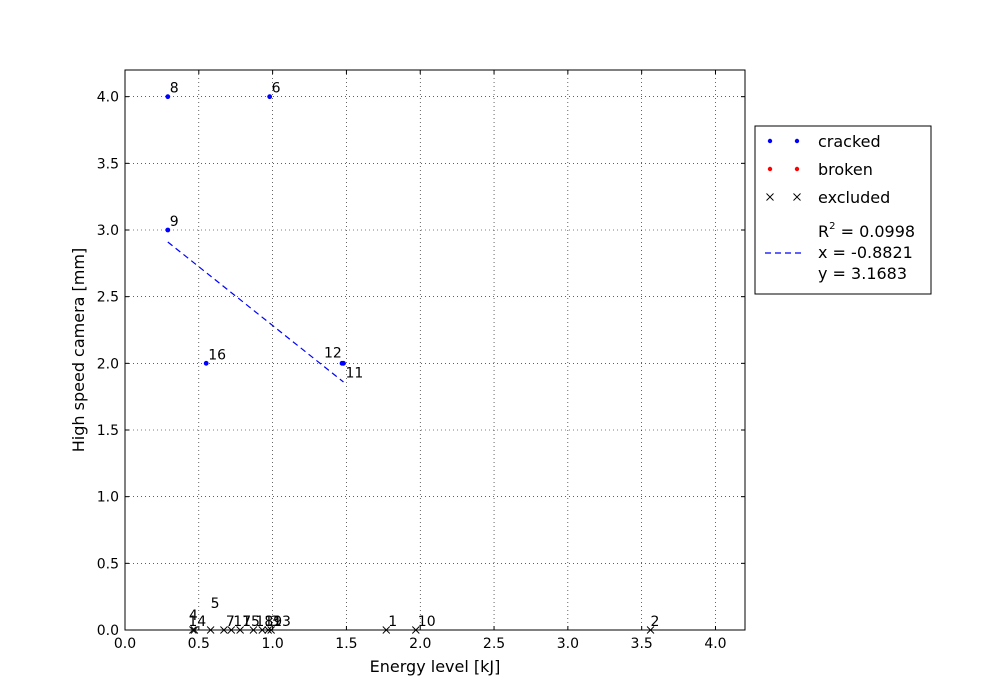 The width and height of the screenshot is (1000, 700). Describe the element at coordinates (435, 666) in the screenshot. I see `x-axis-label: Energy level [kJ]` at that location.